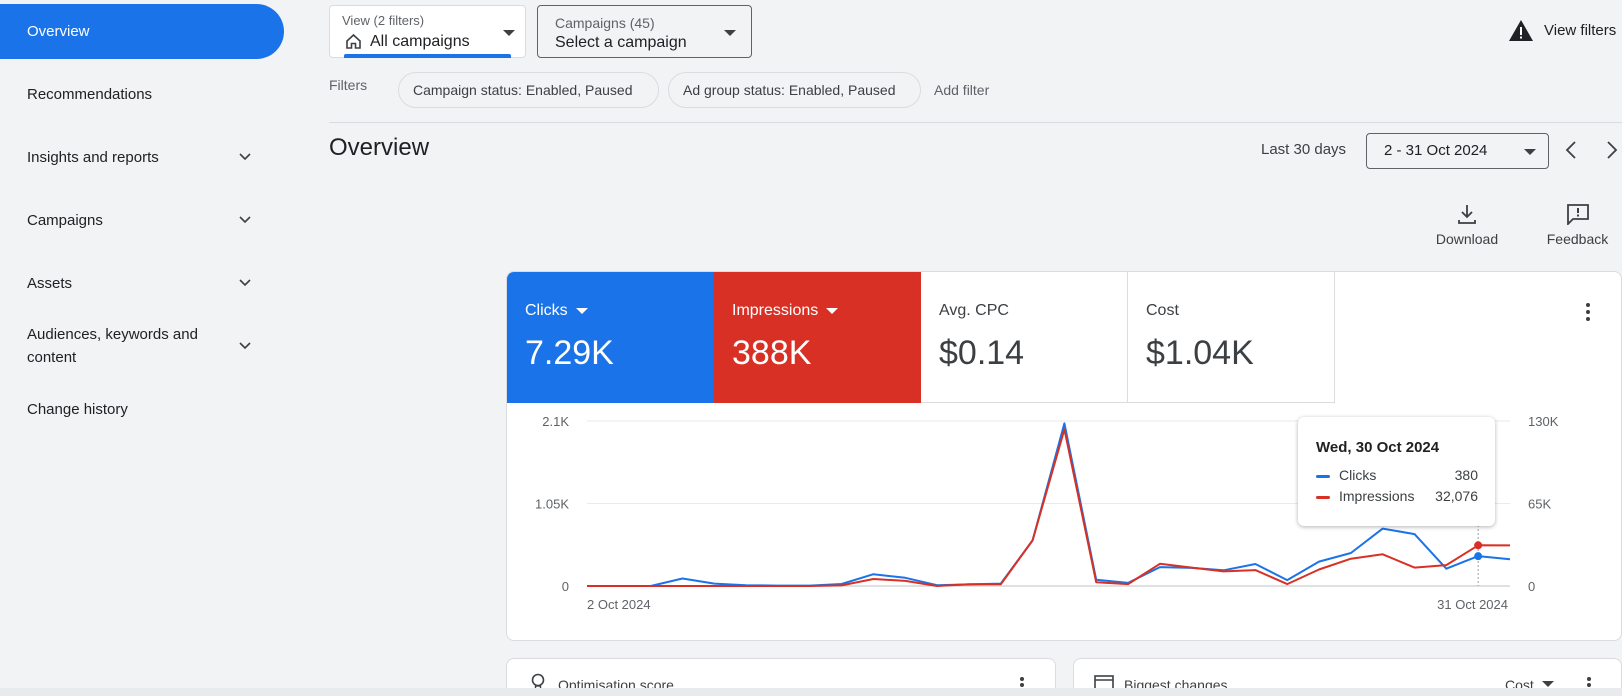  What do you see at coordinates (1467, 225) in the screenshot?
I see `download-button: Download` at bounding box center [1467, 225].